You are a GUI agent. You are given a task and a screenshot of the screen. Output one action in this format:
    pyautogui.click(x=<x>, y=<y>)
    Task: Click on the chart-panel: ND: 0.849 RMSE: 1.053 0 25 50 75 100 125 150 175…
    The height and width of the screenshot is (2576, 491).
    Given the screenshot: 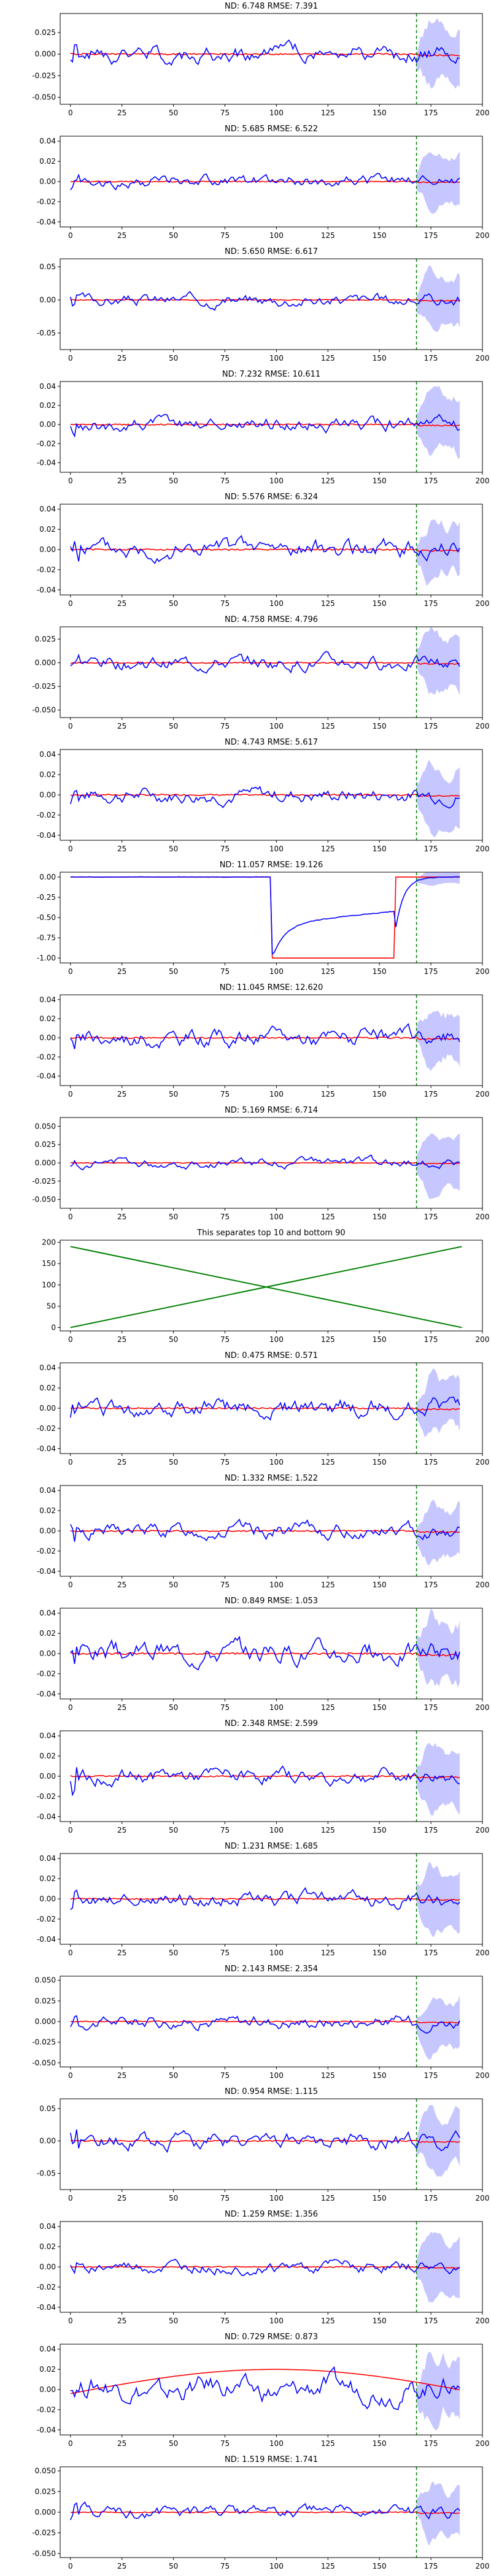 What is the action you would take?
    pyautogui.click(x=263, y=1654)
    